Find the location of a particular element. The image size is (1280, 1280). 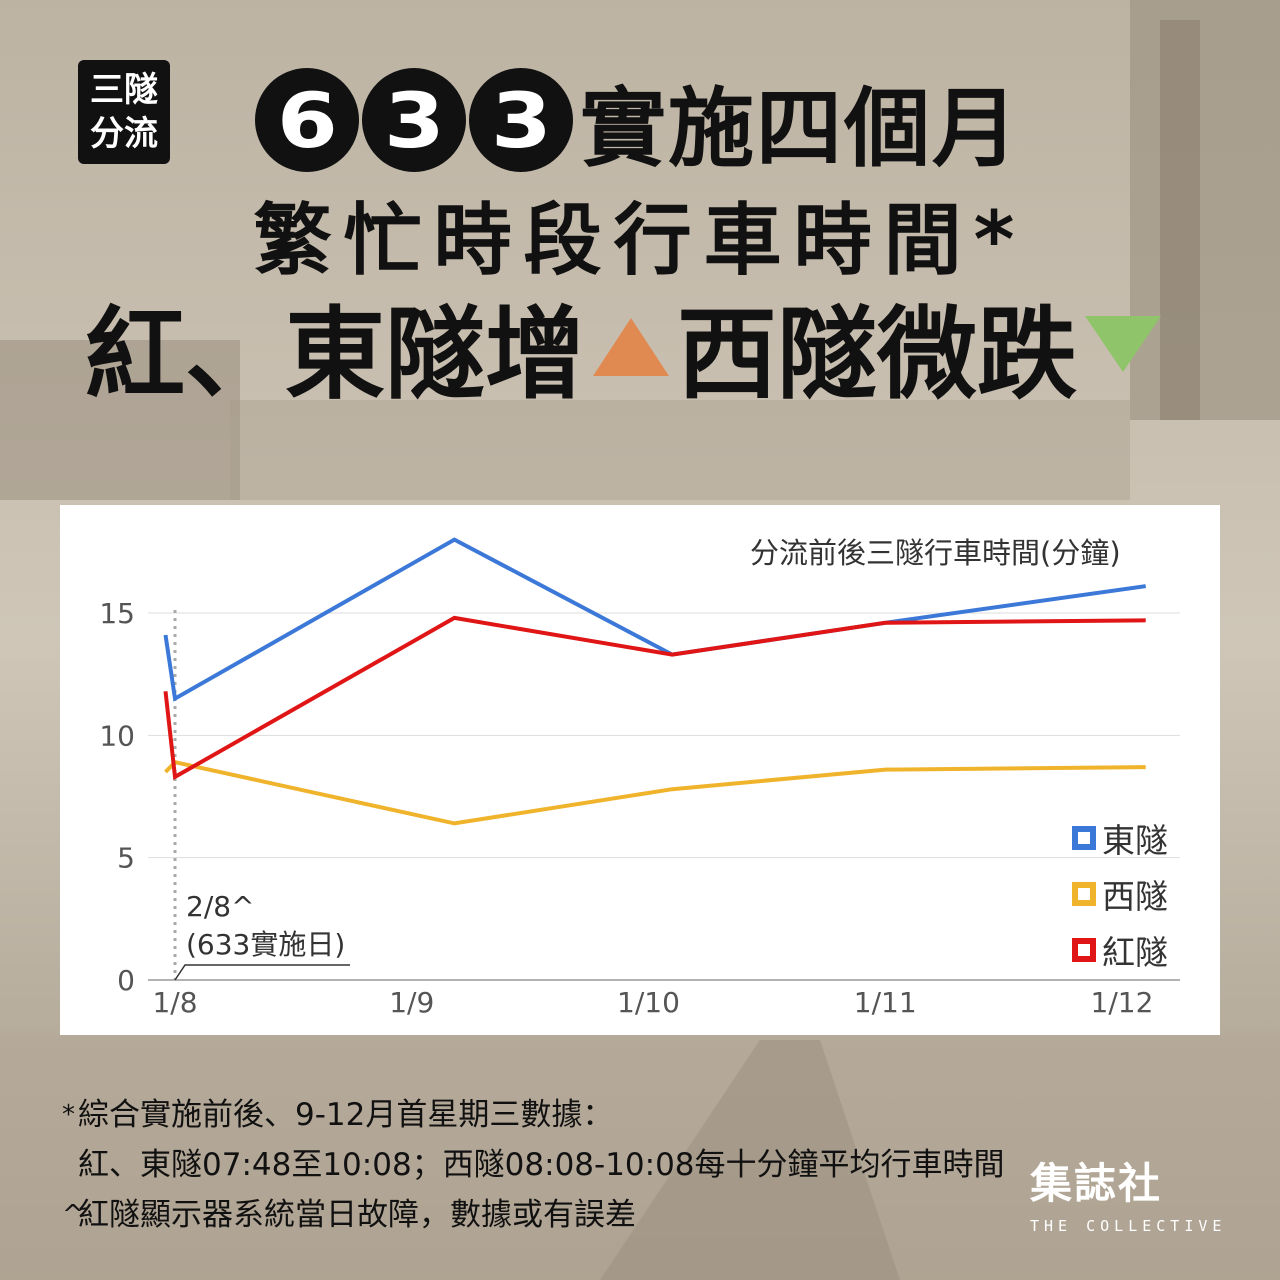

legend-item-red: 紅隧 is located at coordinates (1120, 950).